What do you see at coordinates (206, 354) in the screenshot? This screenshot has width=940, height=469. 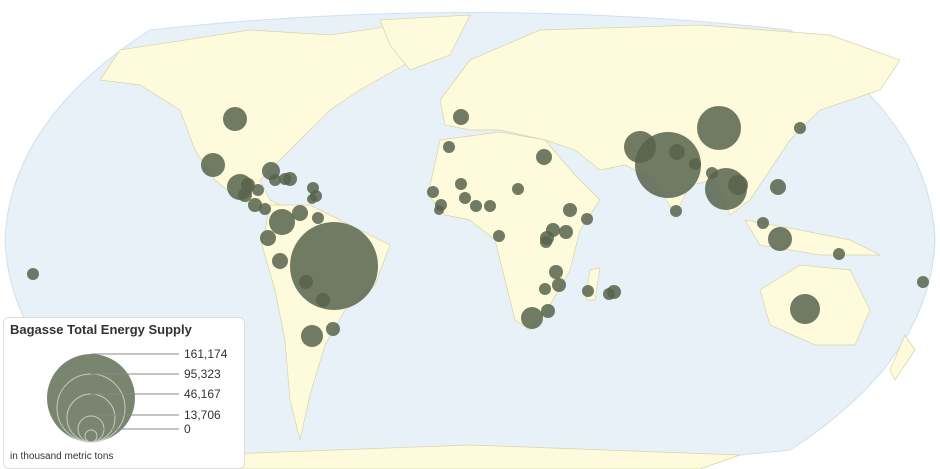 I see `legend-value: 161,174` at bounding box center [206, 354].